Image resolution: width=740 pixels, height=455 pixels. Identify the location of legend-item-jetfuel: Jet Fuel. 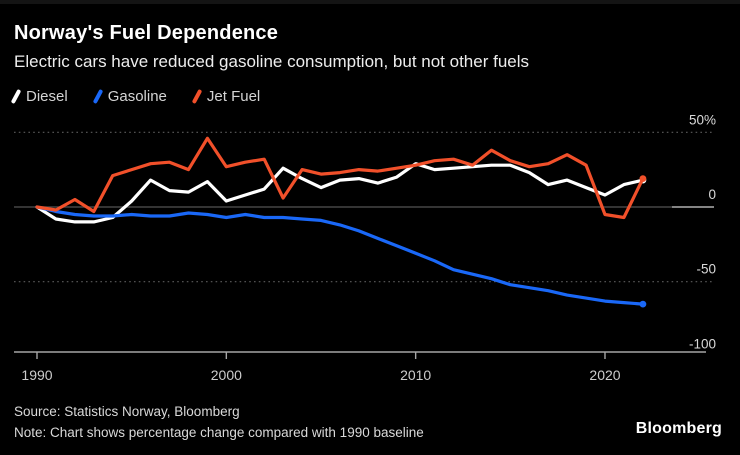
(226, 96).